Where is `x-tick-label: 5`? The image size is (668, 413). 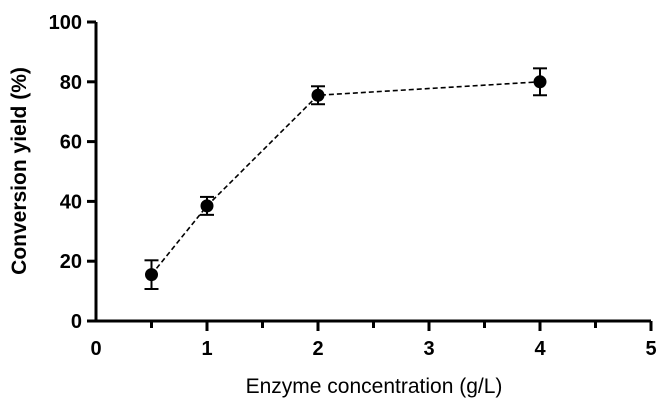
x-tick-label: 5 is located at coordinates (650, 349).